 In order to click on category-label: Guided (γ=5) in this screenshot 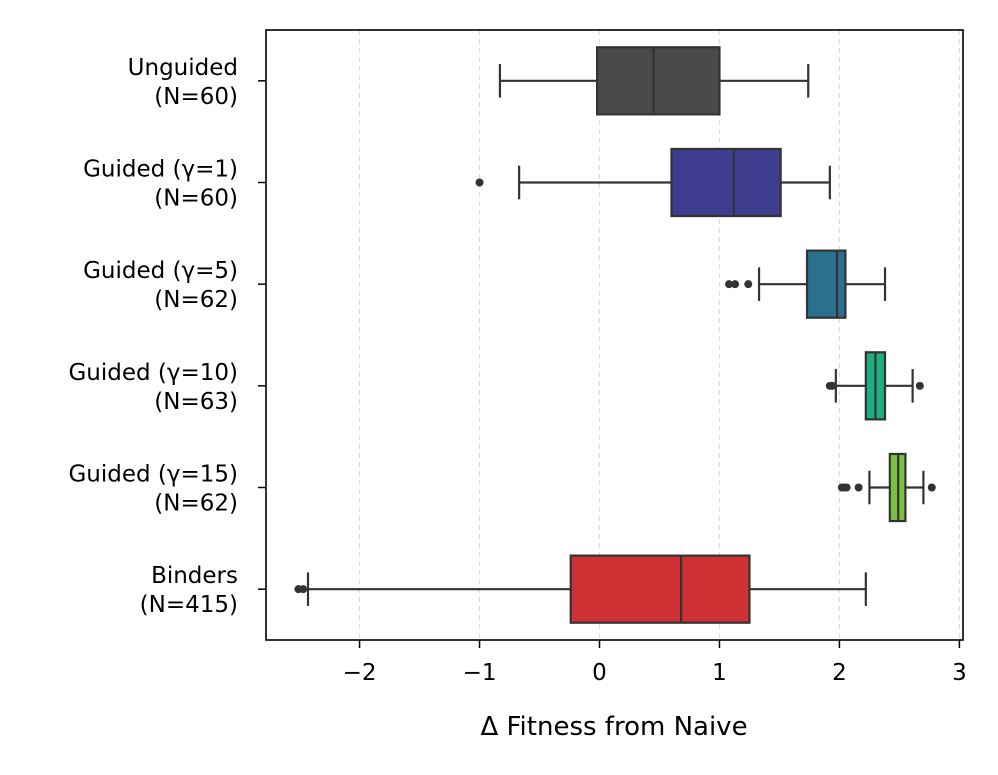, I will do `click(160, 271)`.